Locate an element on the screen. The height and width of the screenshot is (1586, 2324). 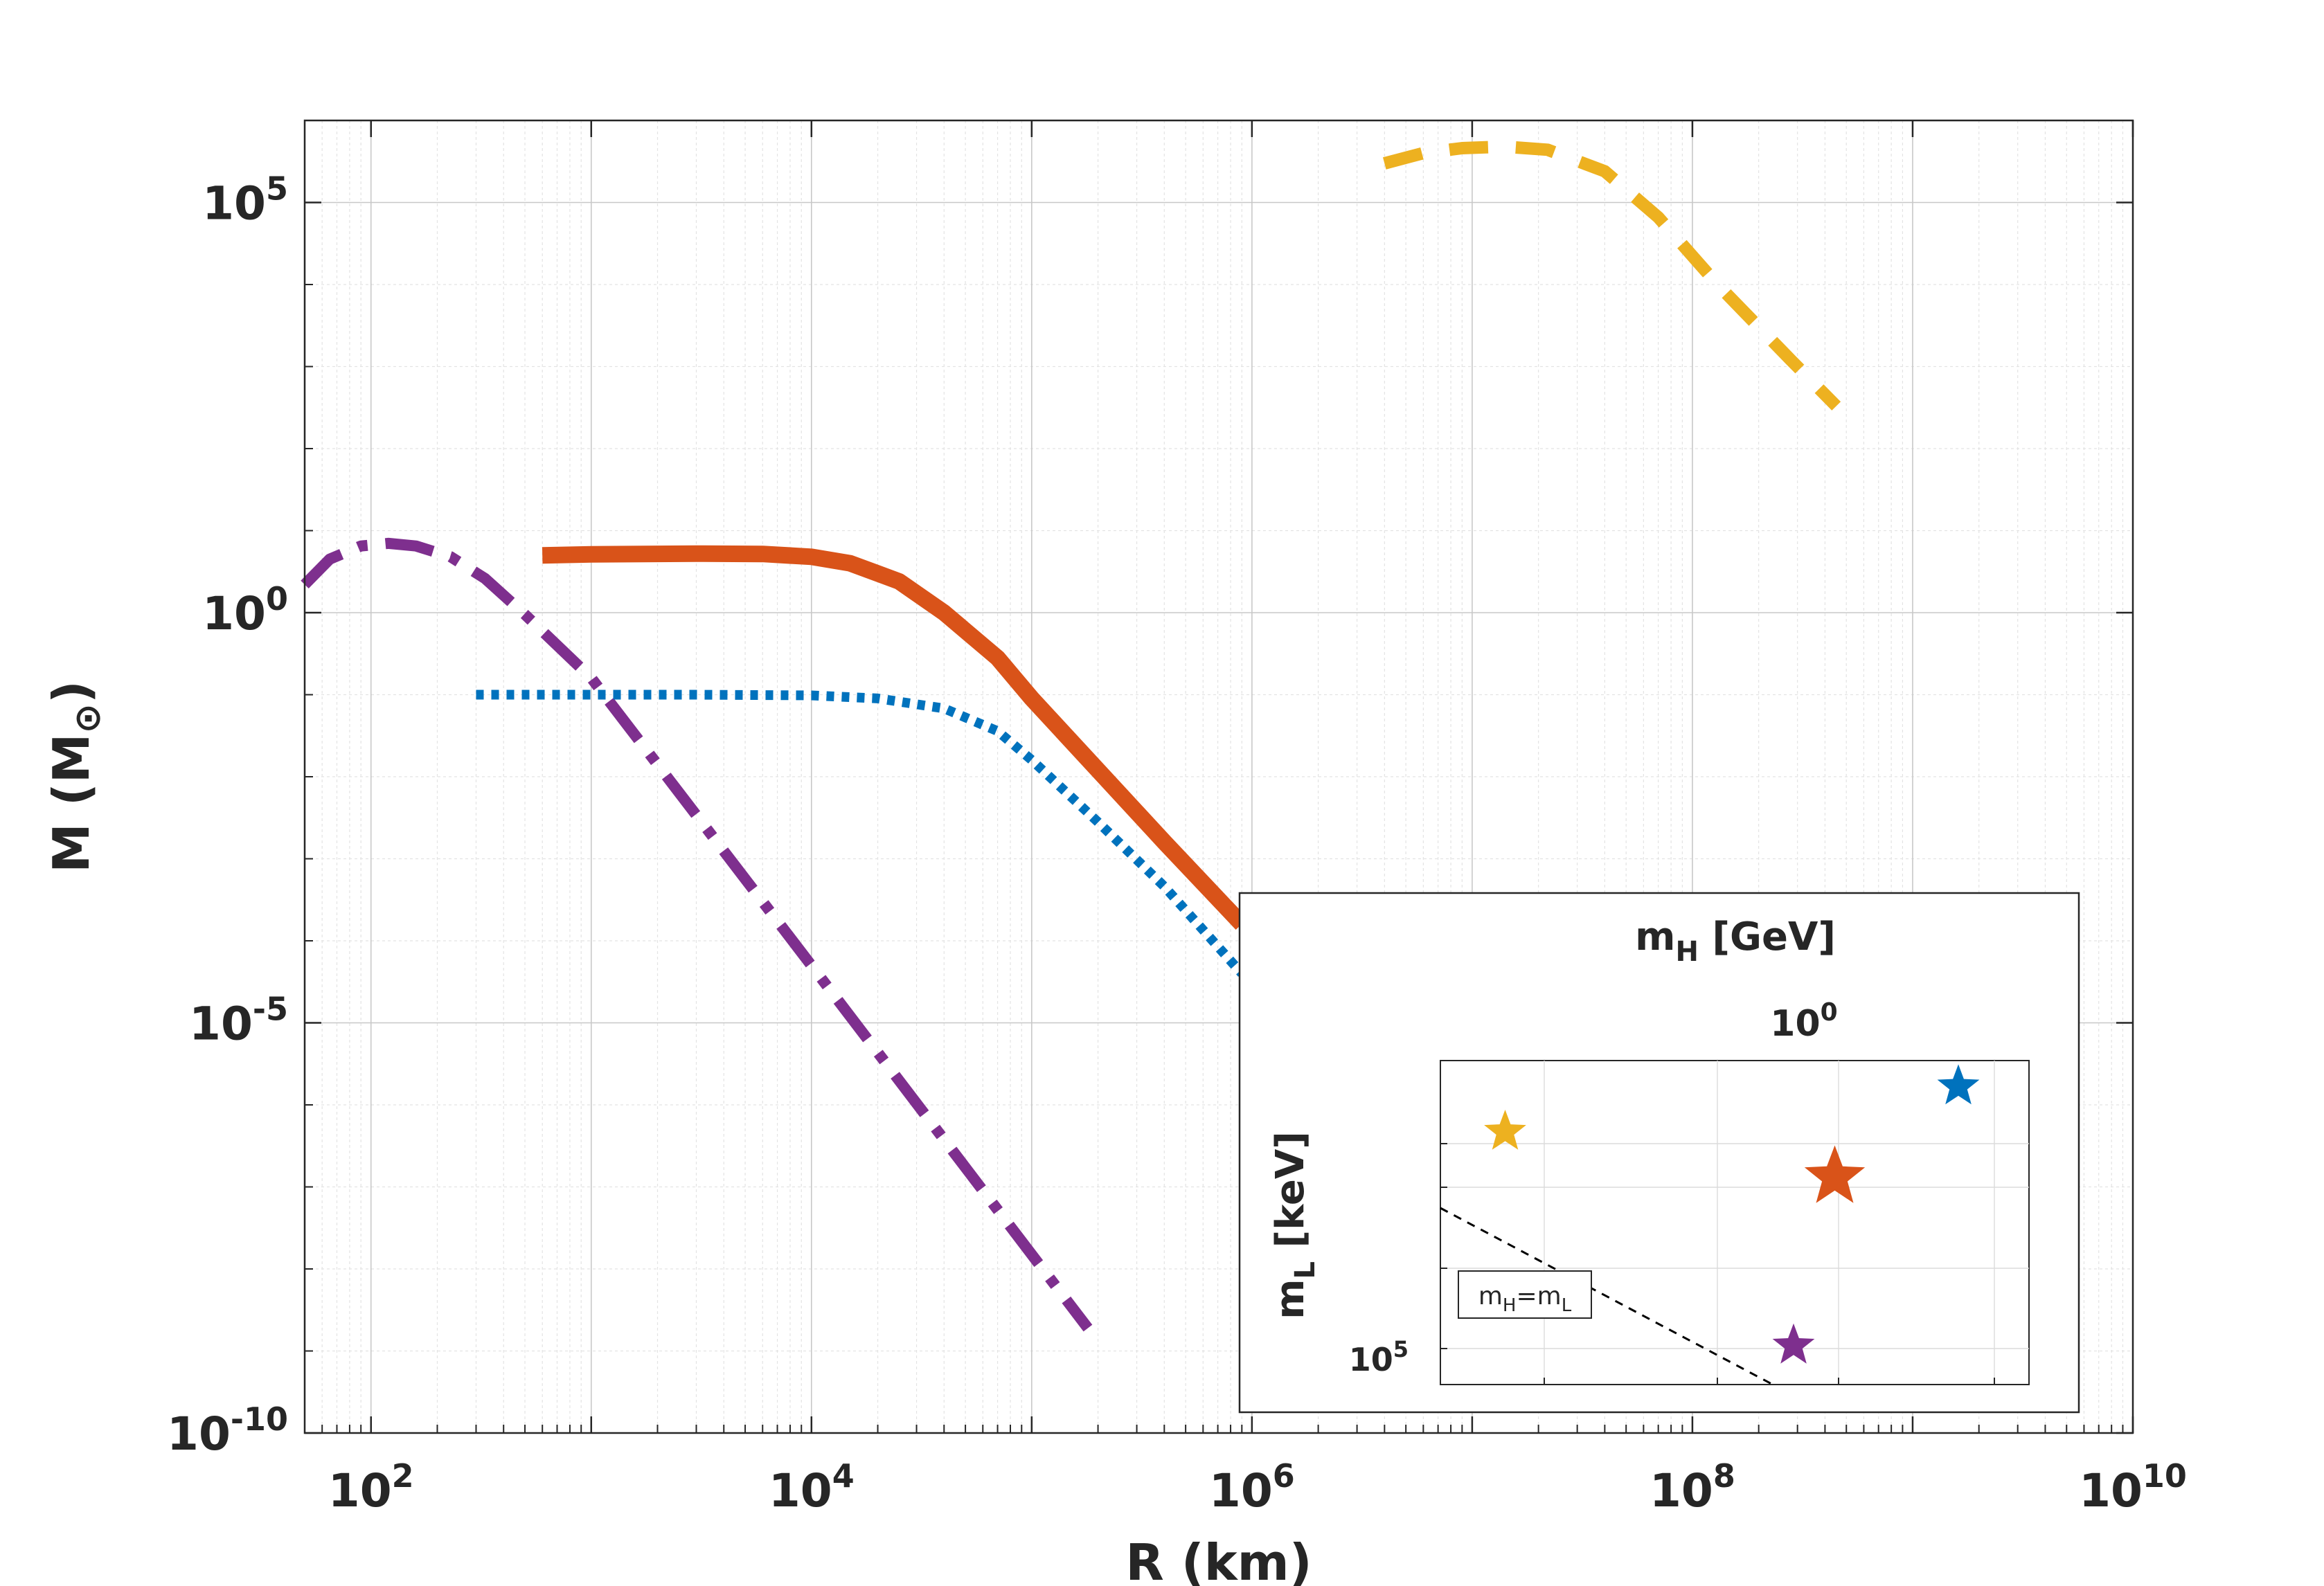
inset-markers is located at coordinates (1732, 1214).